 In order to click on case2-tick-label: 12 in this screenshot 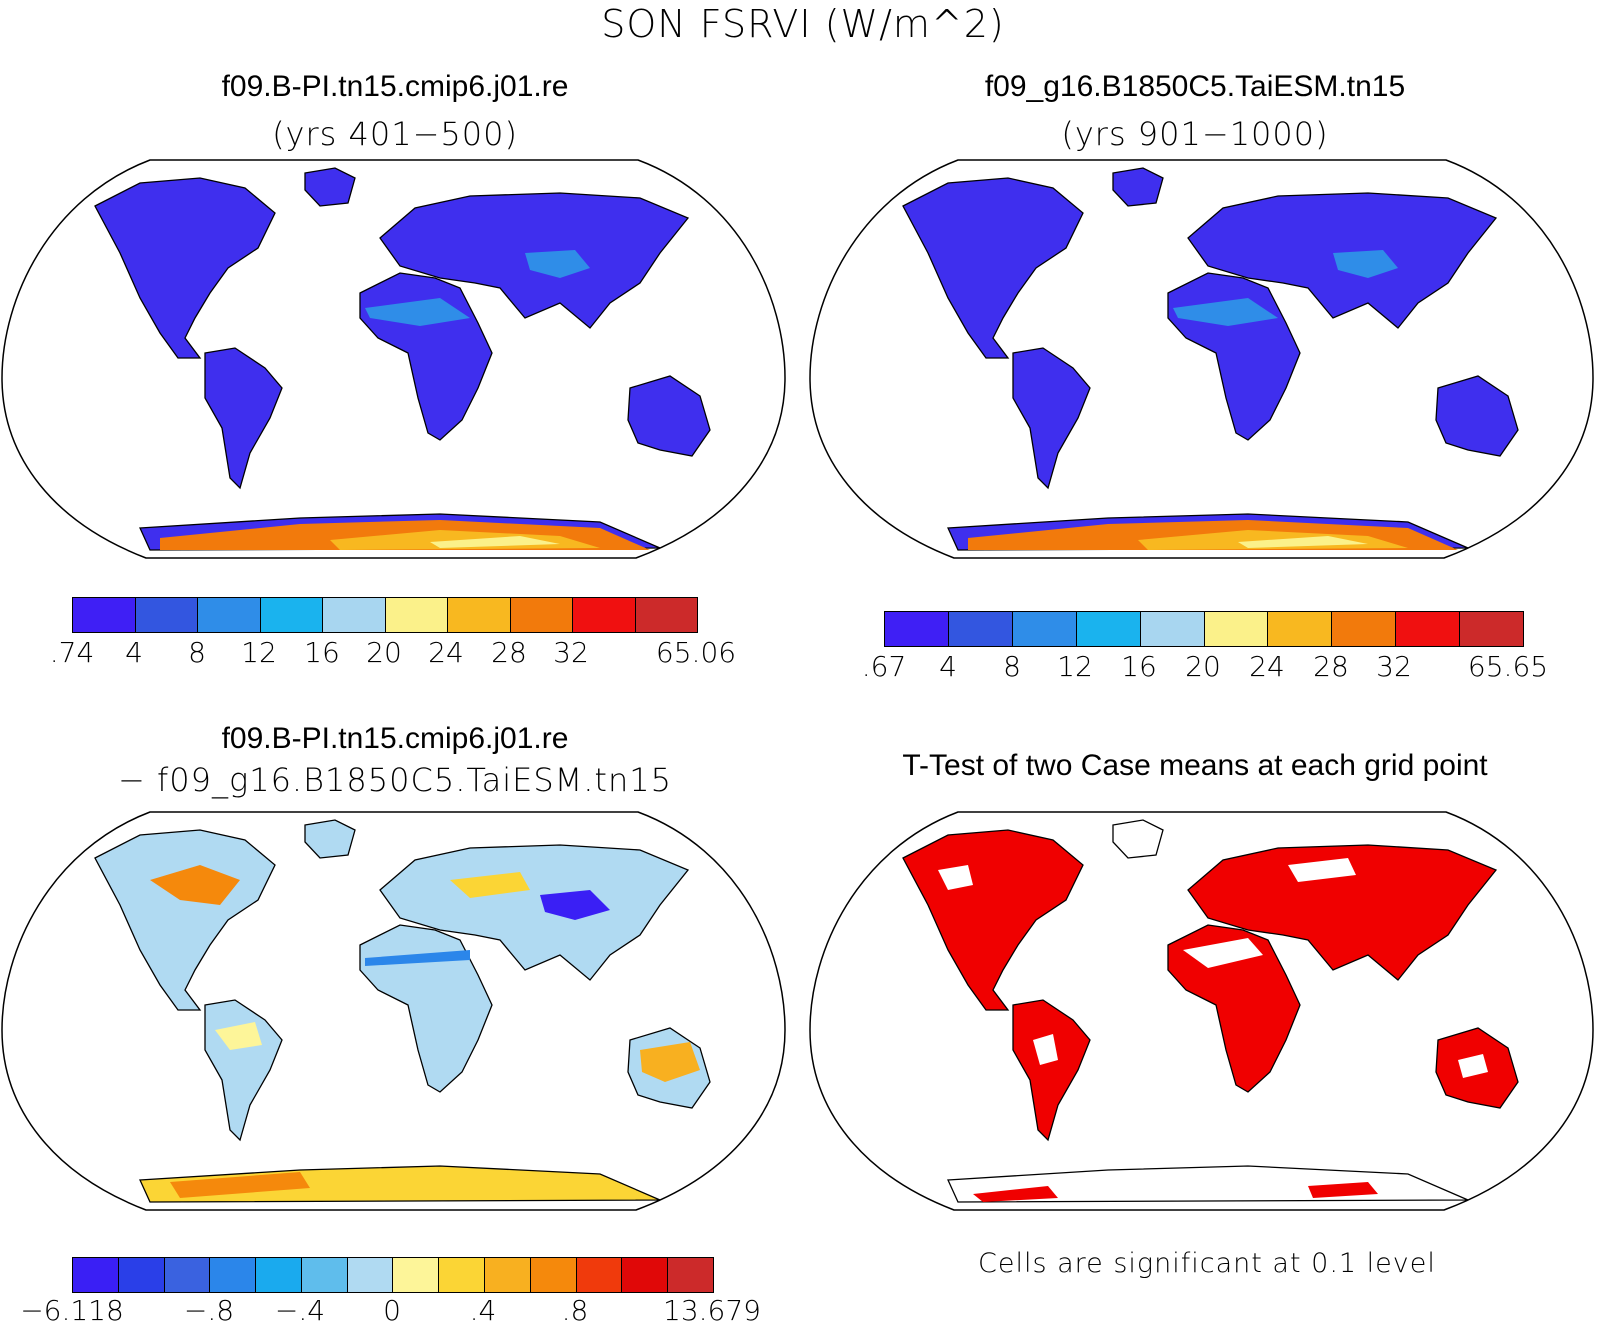, I will do `click(1075, 666)`.